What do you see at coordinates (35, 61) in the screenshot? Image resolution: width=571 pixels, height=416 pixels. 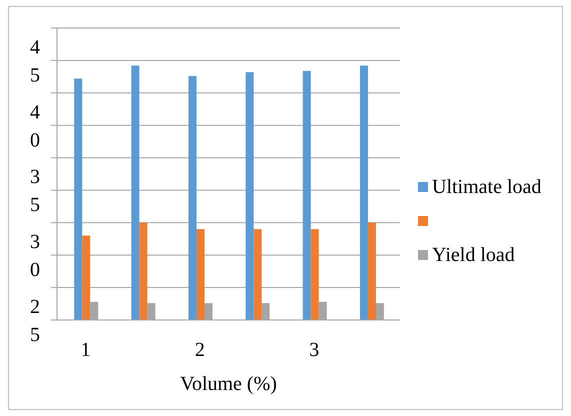 I see `y-tick-label: 4 5` at bounding box center [35, 61].